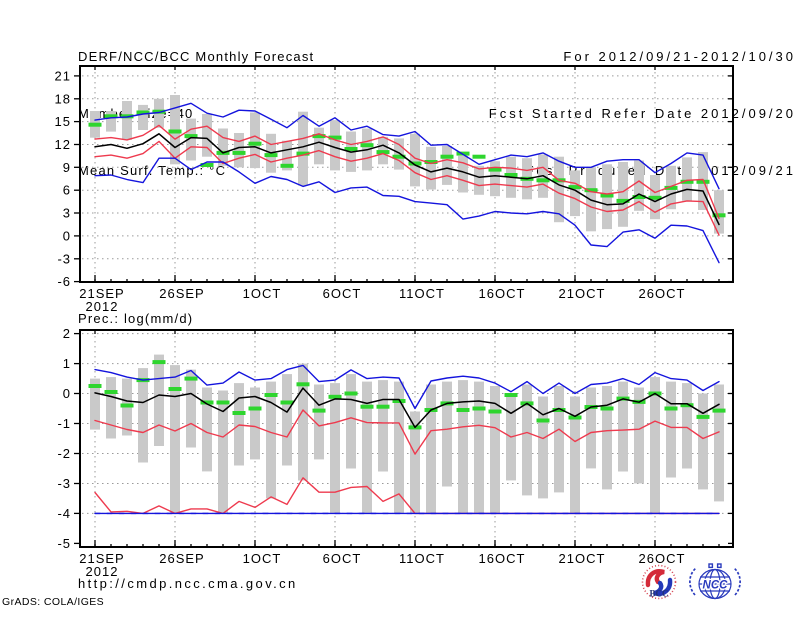 This screenshot has width=800, height=618. Describe the element at coordinates (67, 363) in the screenshot. I see `y-tick-label: 1` at that location.